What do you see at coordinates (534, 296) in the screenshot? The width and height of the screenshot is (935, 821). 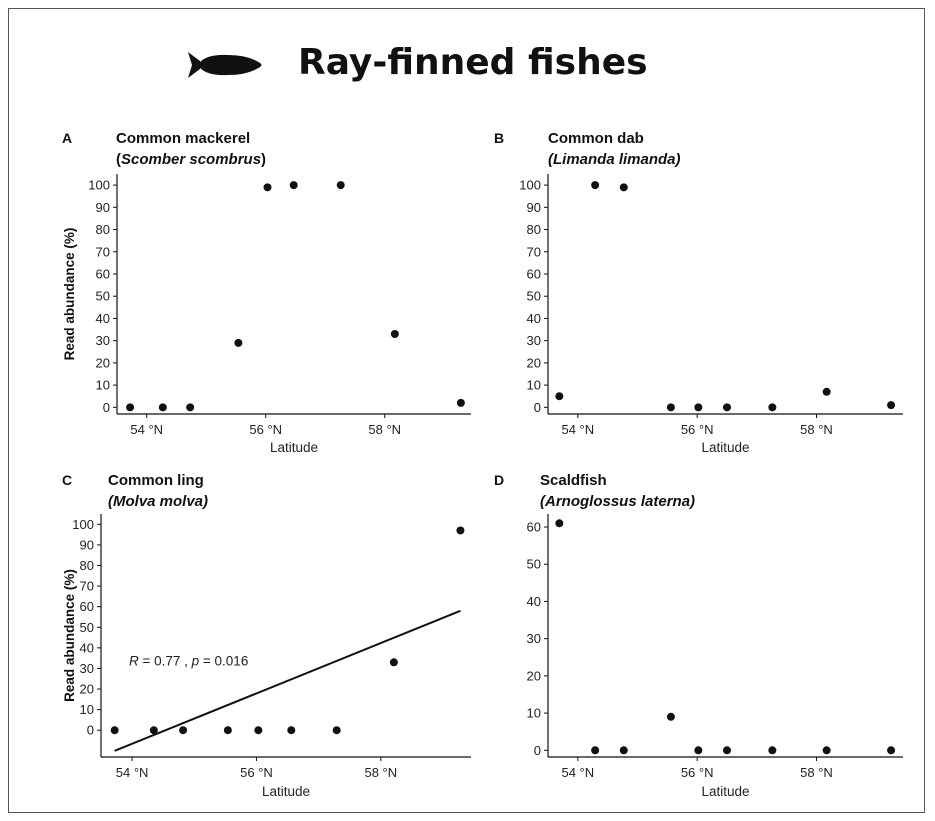 I see `y-tick-label-b: 50` at bounding box center [534, 296].